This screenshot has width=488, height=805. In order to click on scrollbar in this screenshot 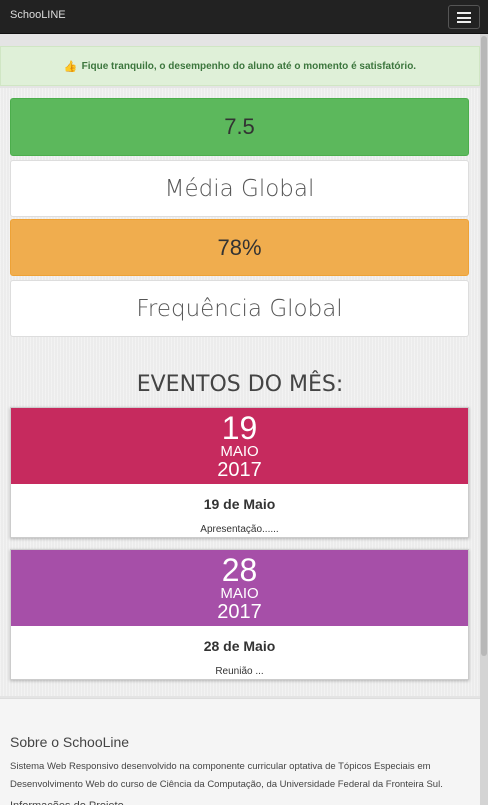, I will do `click(484, 419)`.